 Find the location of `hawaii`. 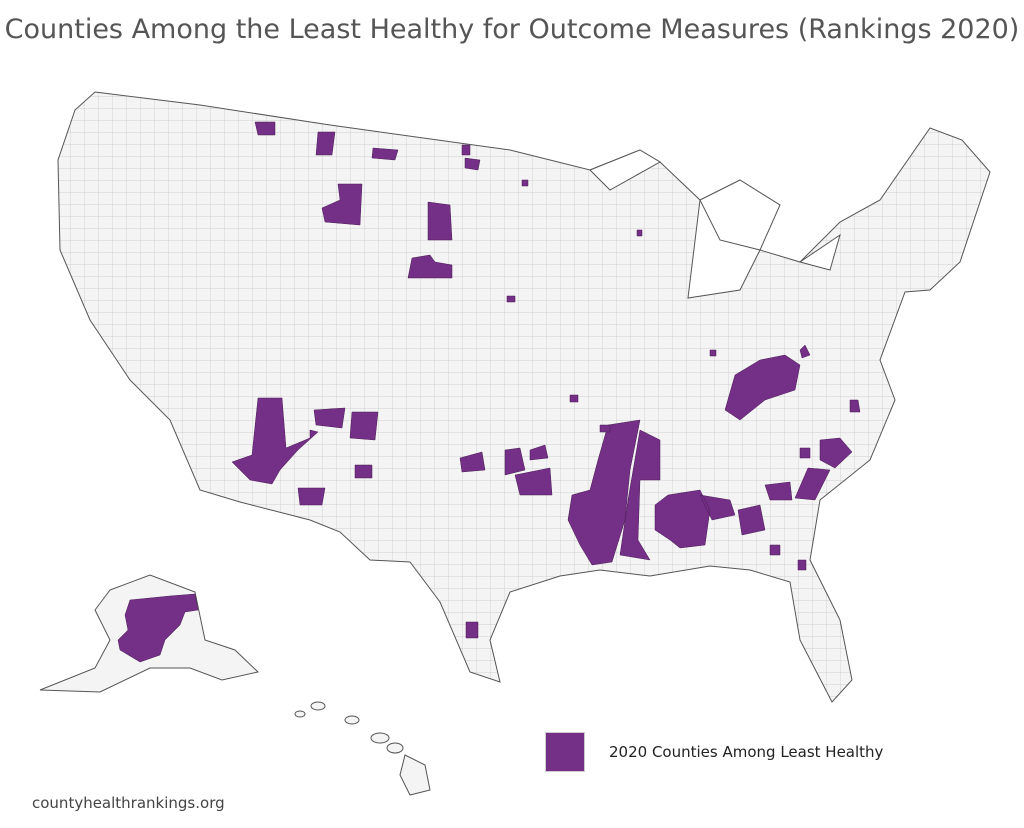

hawaii is located at coordinates (362, 748).